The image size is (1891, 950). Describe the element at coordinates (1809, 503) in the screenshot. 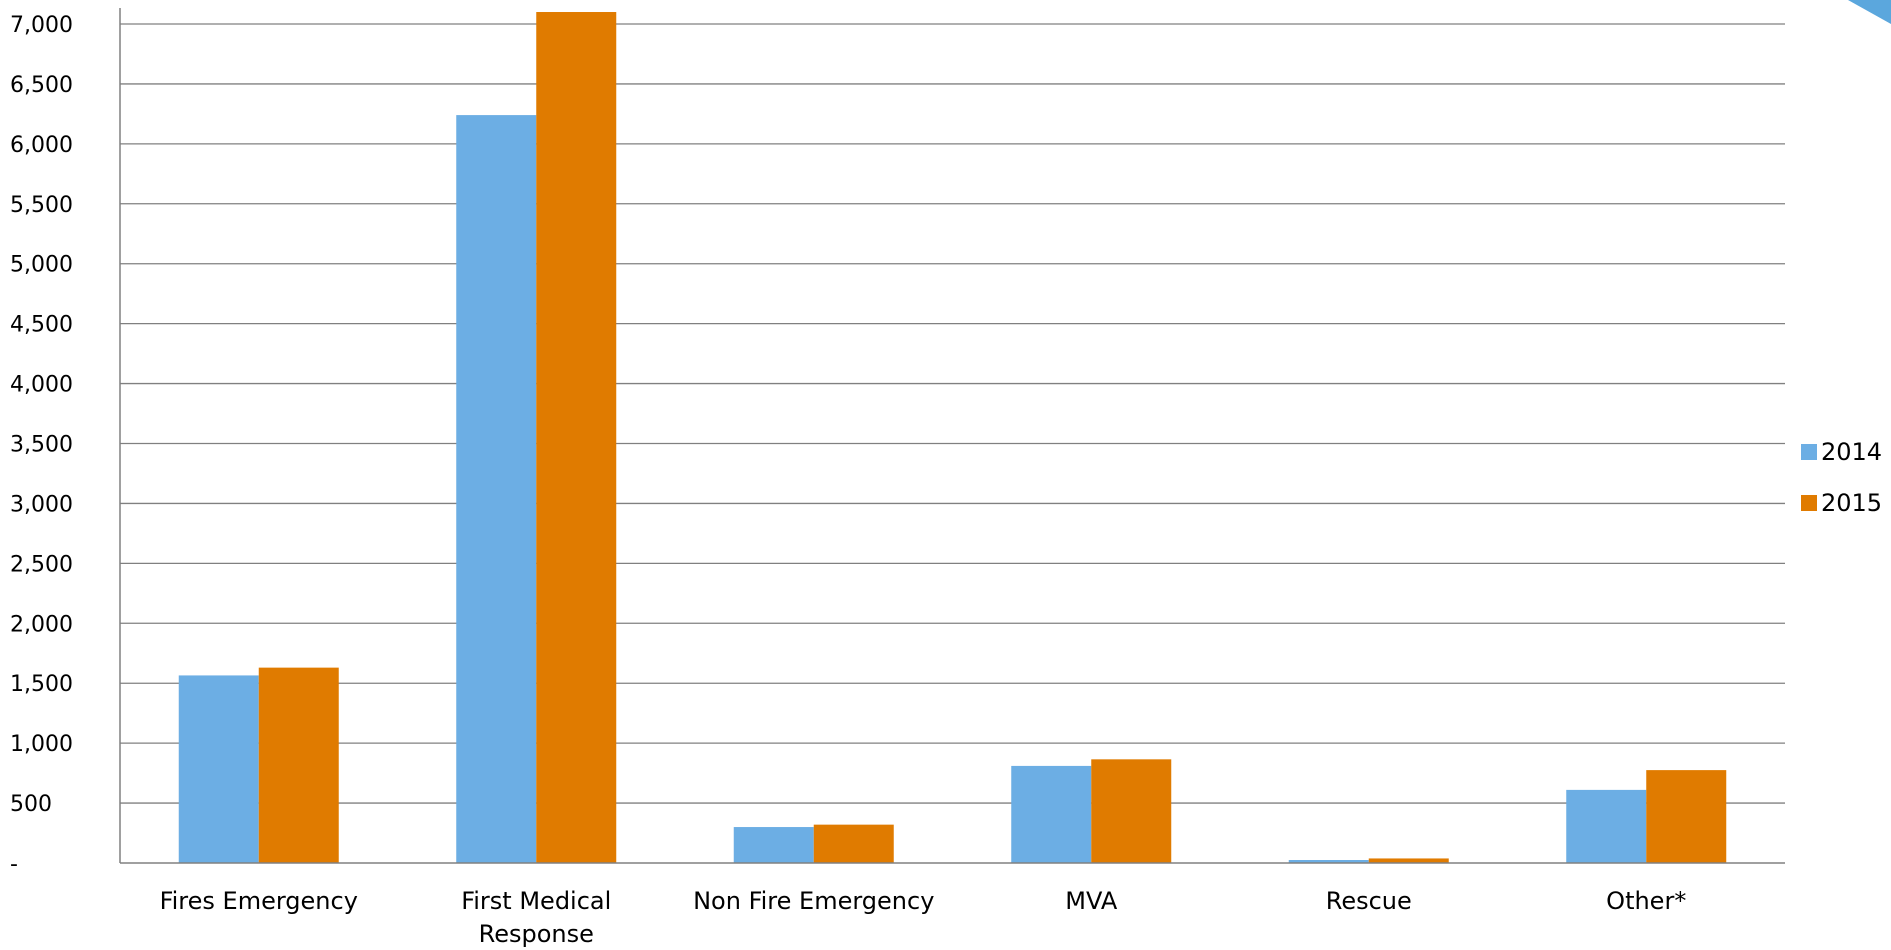

I see `legend-swatch-2015` at that location.